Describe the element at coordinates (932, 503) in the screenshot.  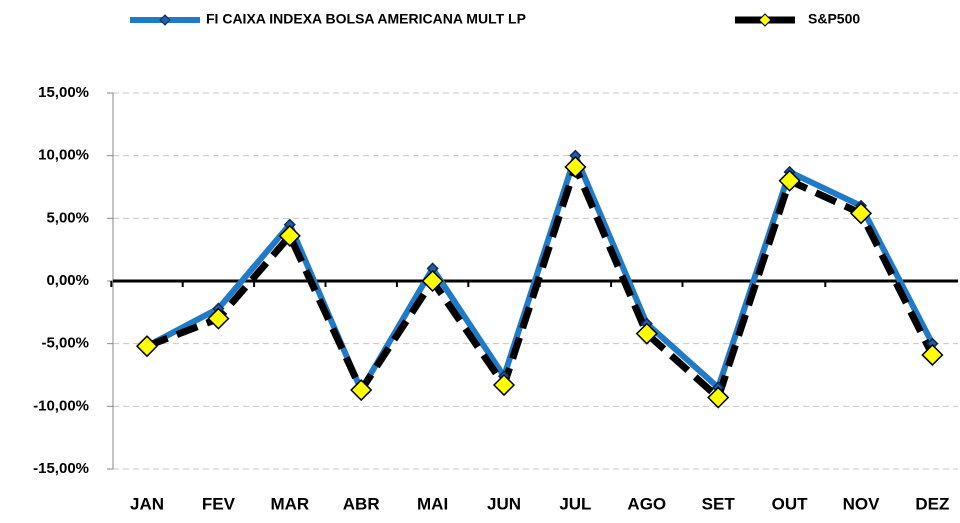
I see `x-tick-label: DEZ` at that location.